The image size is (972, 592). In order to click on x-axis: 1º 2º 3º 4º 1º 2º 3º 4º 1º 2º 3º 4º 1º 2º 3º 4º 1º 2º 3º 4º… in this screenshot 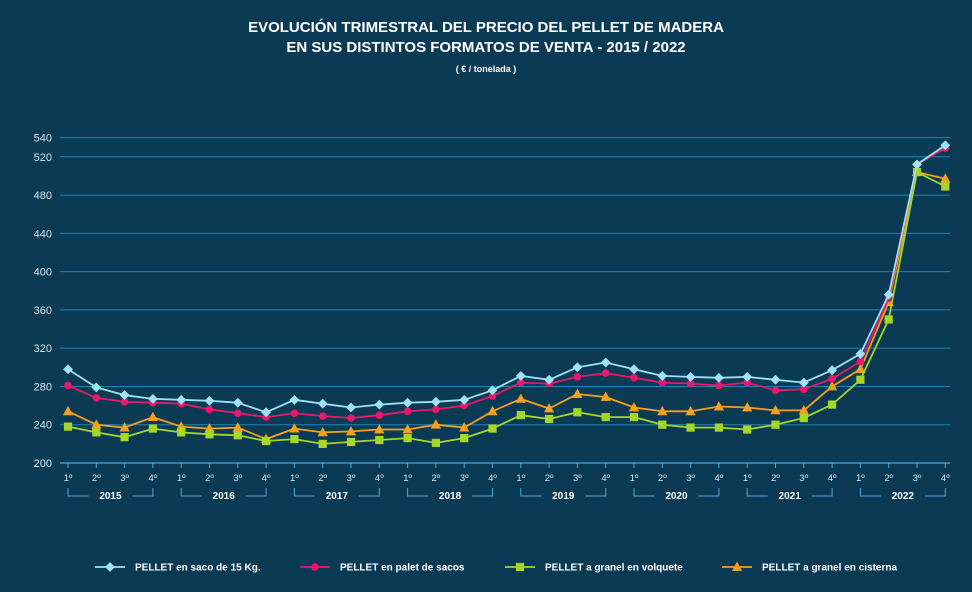, I will do `click(507, 482)`.